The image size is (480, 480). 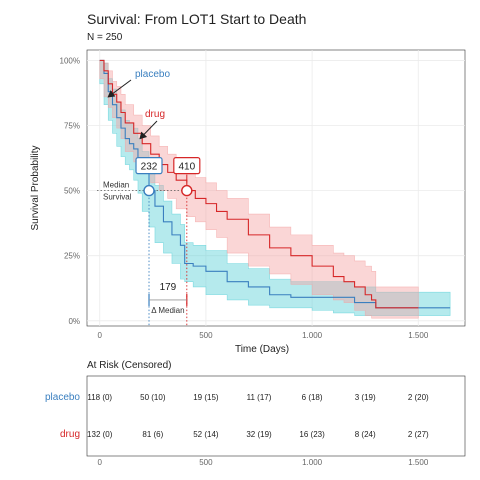 I want to click on risk-cell: 118 (0), so click(x=99, y=397).